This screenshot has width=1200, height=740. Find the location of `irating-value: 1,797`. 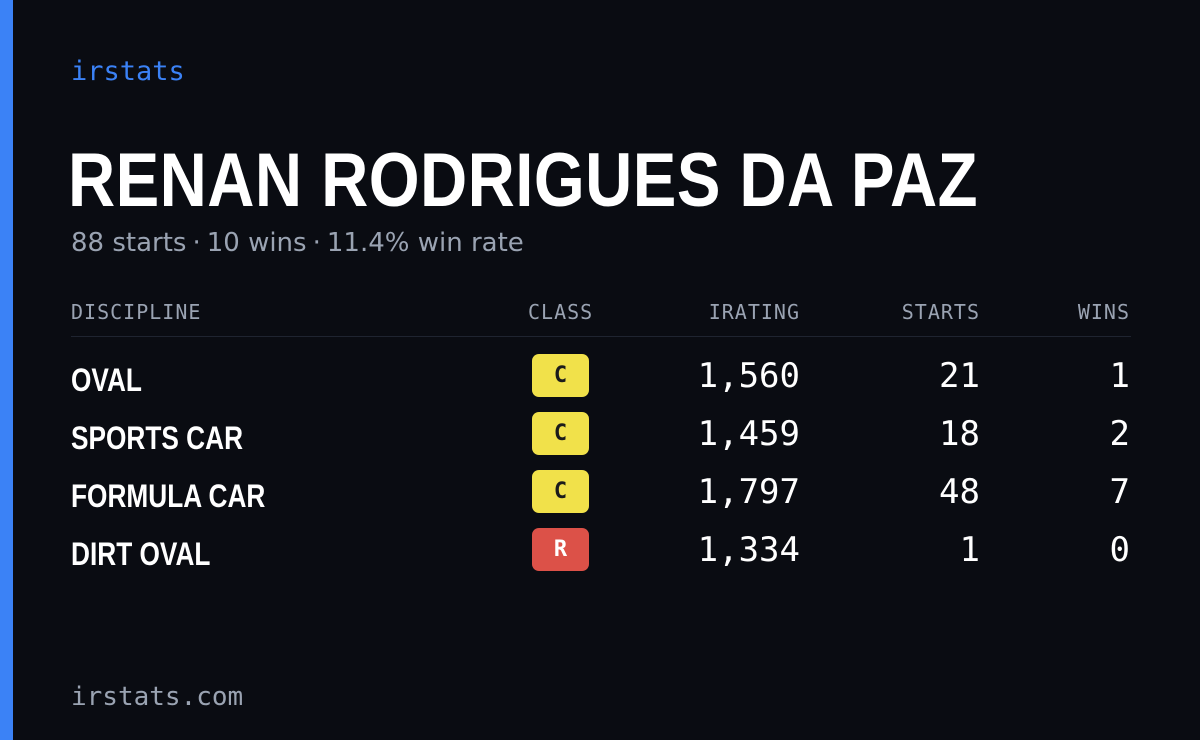

irating-value: 1,797 is located at coordinates (748, 492).